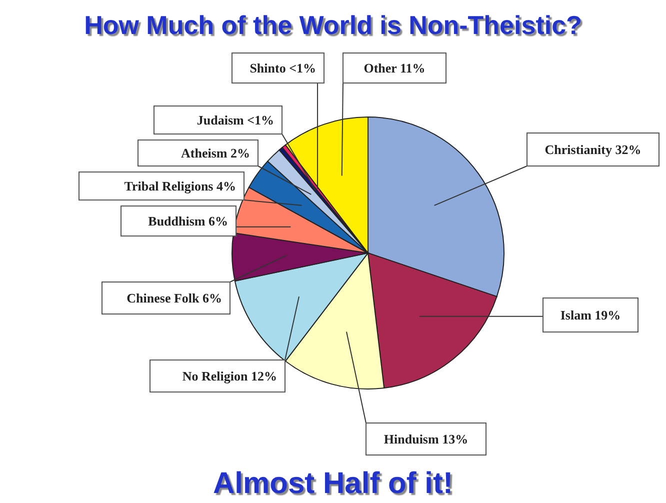 Image resolution: width=666 pixels, height=503 pixels. Describe the element at coordinates (229, 376) in the screenshot. I see `slice-label: No Religion 12%` at that location.